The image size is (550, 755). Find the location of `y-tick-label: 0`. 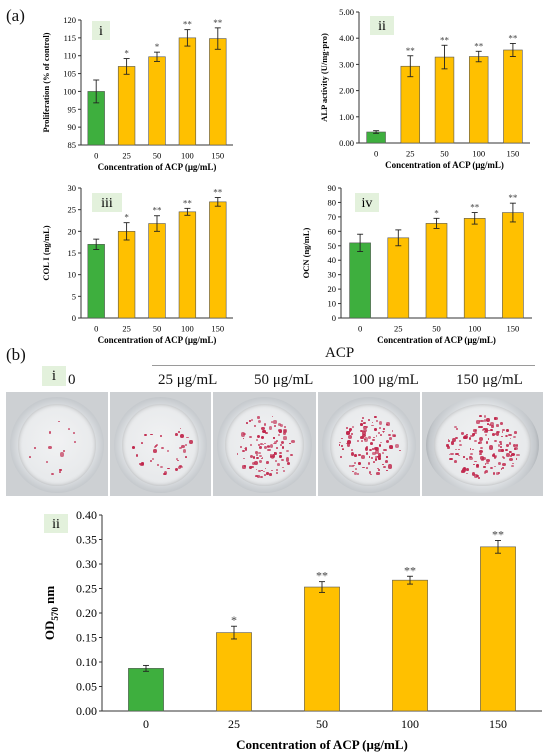

y-tick-label: 0 is located at coordinates (74, 318).